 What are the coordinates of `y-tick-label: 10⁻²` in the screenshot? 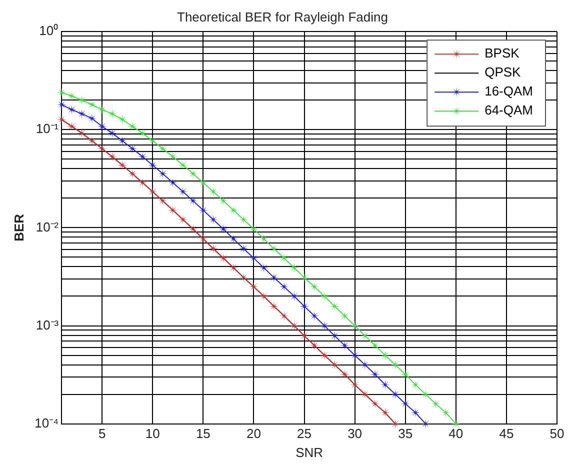 It's located at (48, 226).